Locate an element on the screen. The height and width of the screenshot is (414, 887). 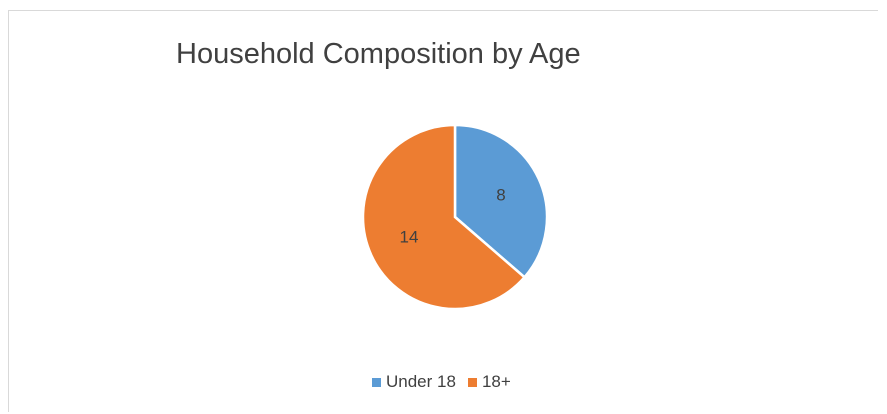
pie-slice-18-plus is located at coordinates (444, 217).